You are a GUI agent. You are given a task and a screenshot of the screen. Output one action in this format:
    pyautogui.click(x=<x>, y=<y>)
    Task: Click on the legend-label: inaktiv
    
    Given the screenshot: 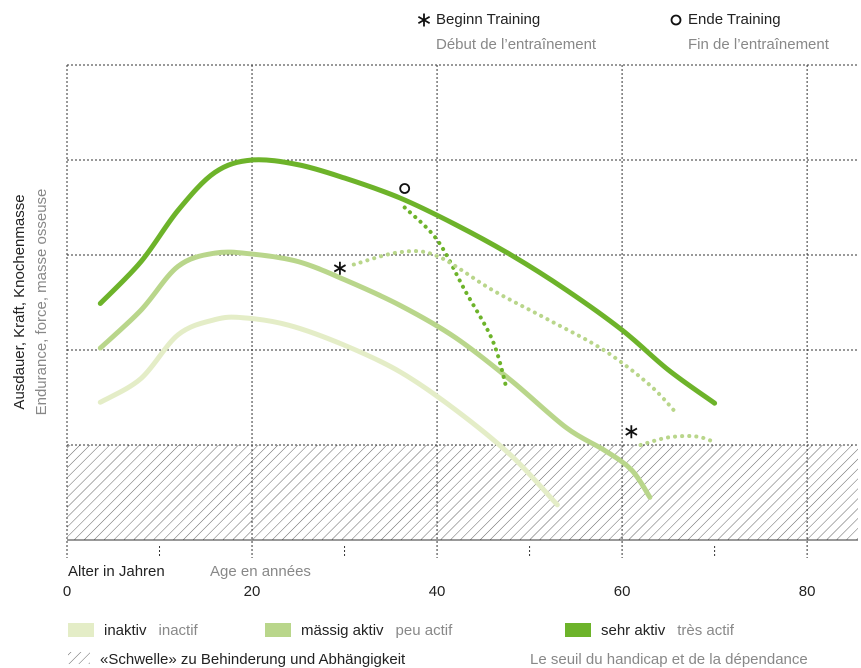 What is the action you would take?
    pyautogui.click(x=125, y=630)
    